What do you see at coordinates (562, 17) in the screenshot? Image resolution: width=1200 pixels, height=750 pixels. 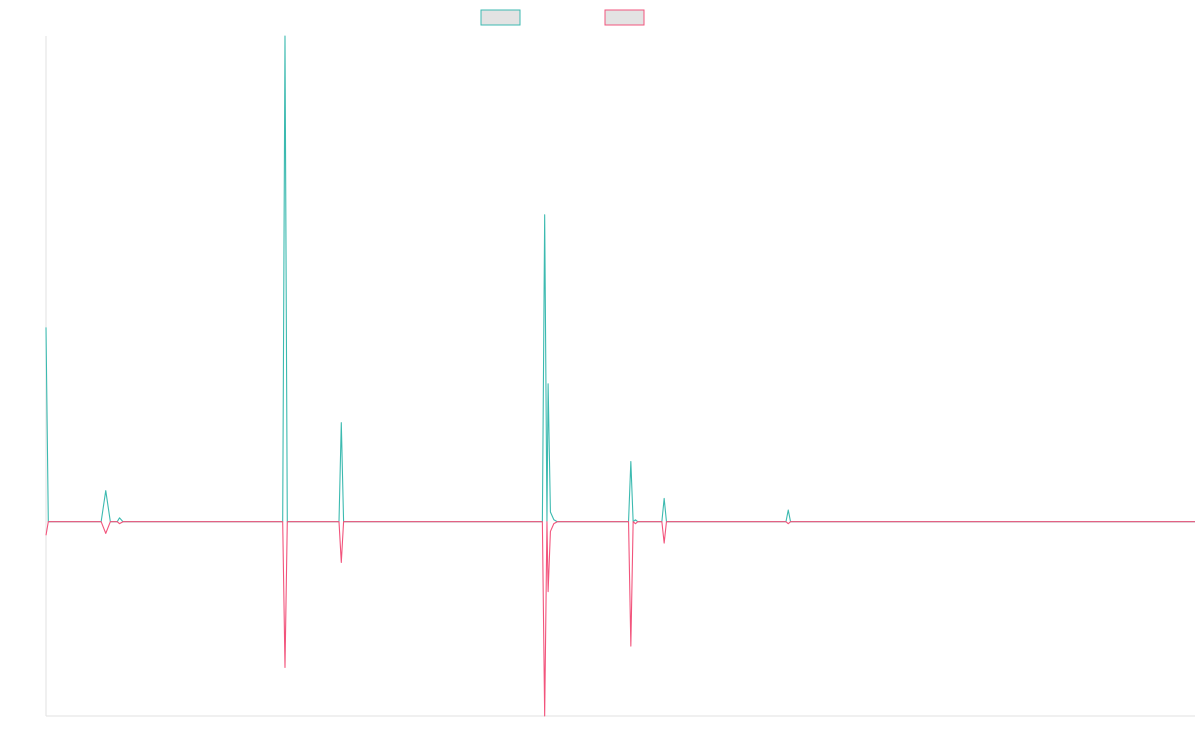 I see `legend` at bounding box center [562, 17].